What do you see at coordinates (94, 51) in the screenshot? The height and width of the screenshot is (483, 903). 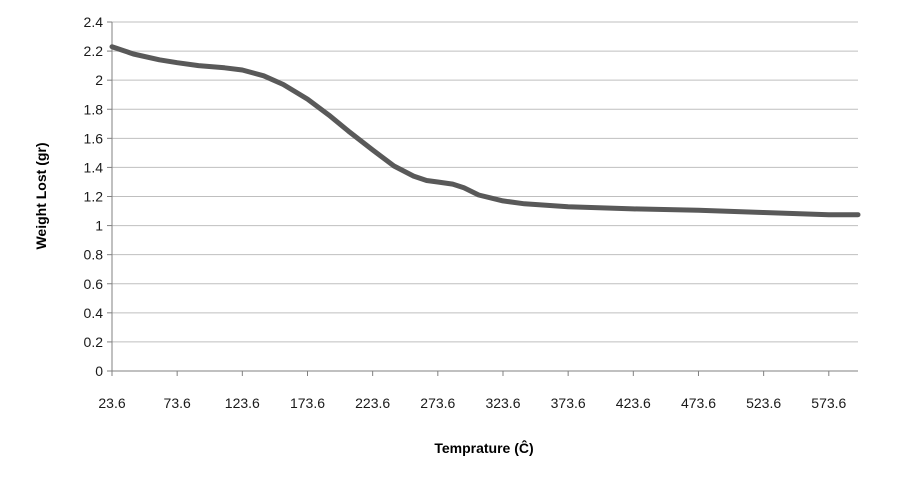 I see `y-tick-label: 2.2` at bounding box center [94, 51].